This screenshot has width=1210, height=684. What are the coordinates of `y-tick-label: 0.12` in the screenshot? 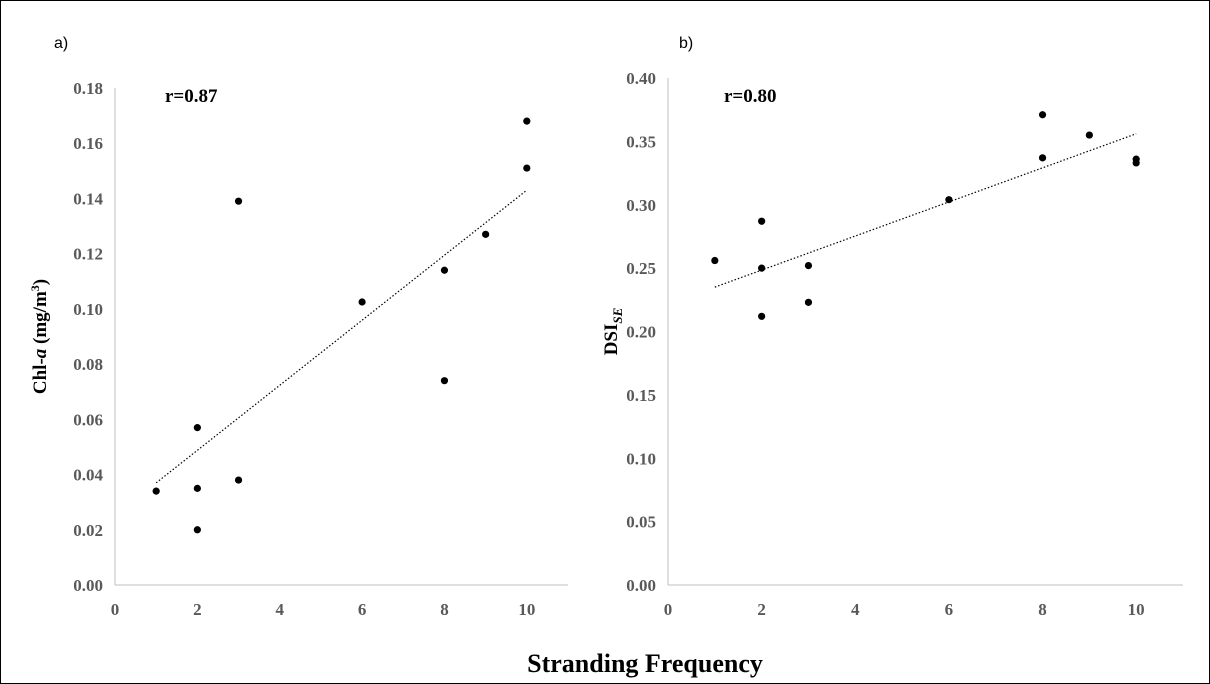 It's located at (88, 254).